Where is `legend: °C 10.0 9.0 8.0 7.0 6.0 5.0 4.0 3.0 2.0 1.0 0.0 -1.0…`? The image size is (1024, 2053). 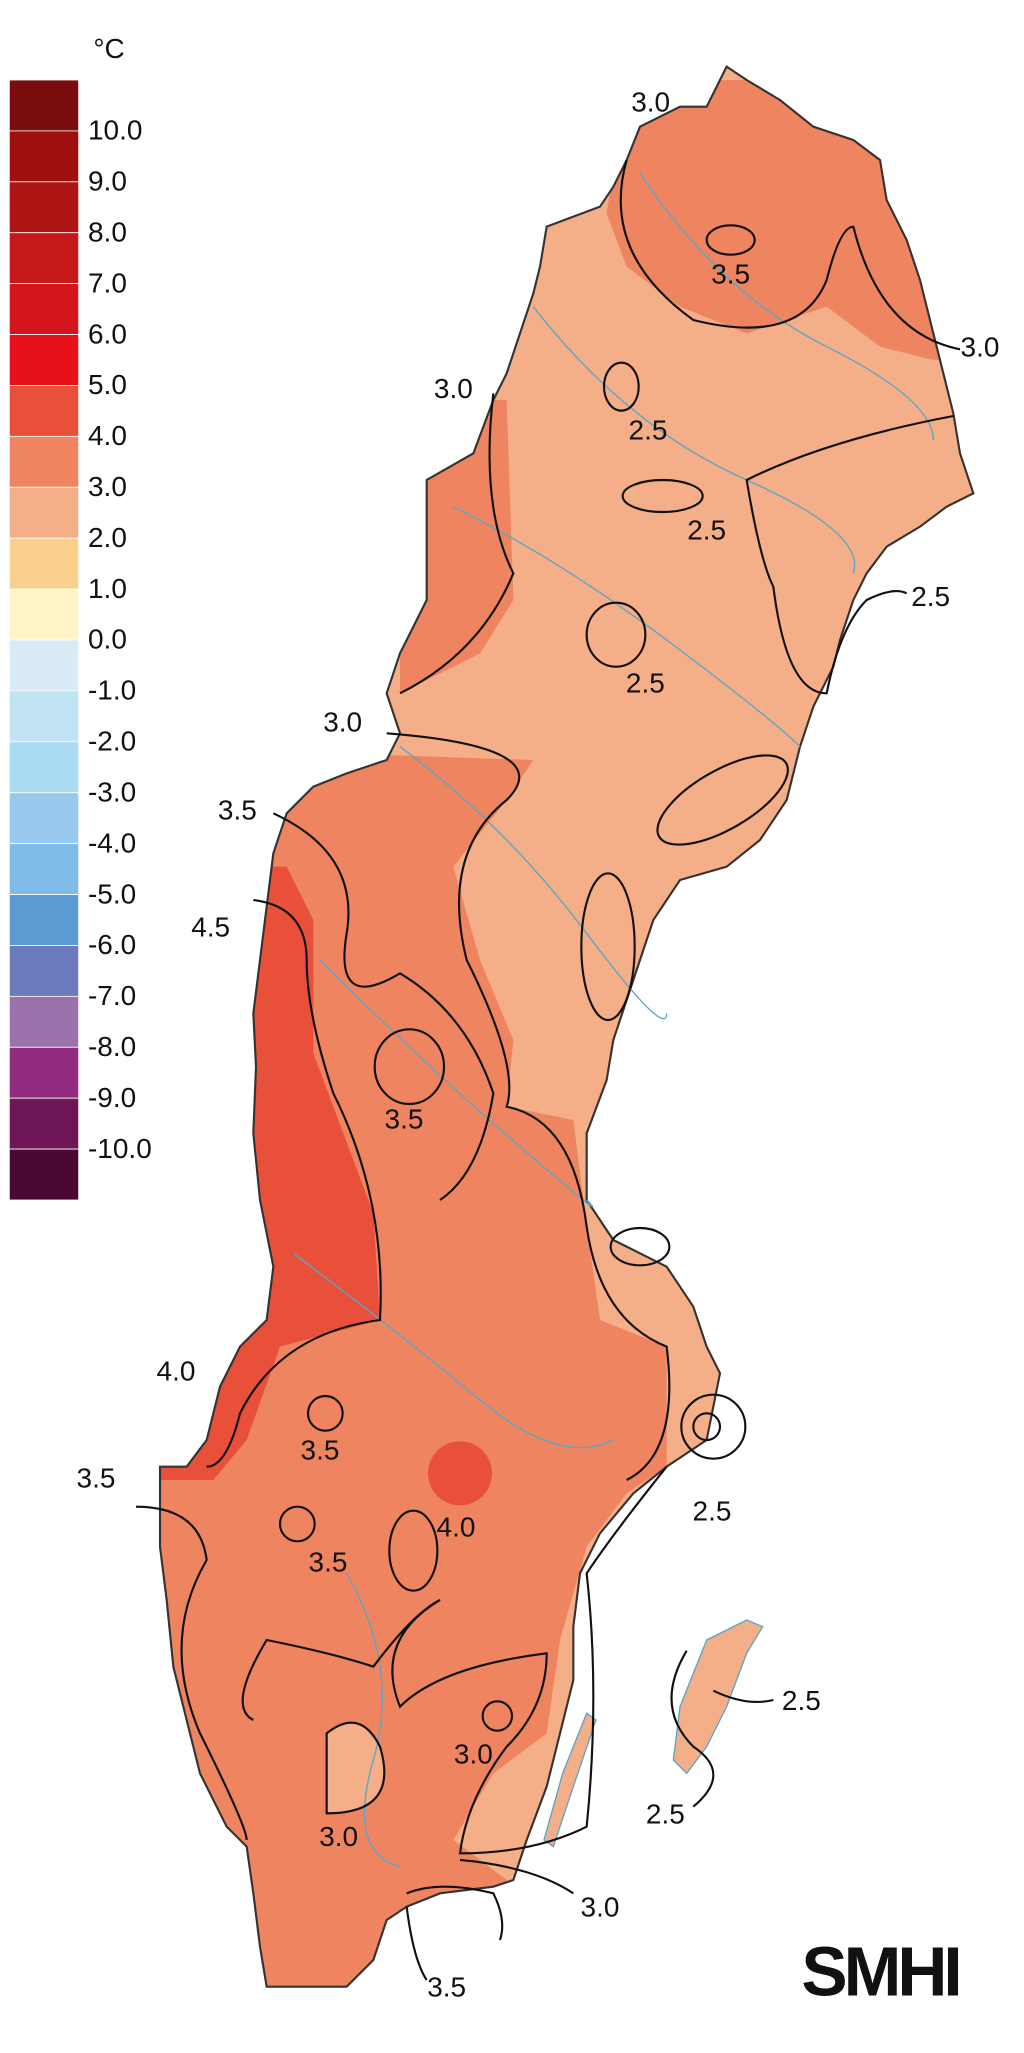
legend: °C 10.0 9.0 8.0 7.0 6.0 5.0 4.0 3.0 2.0 1.0 0.0 -1.0… is located at coordinates (80, 617).